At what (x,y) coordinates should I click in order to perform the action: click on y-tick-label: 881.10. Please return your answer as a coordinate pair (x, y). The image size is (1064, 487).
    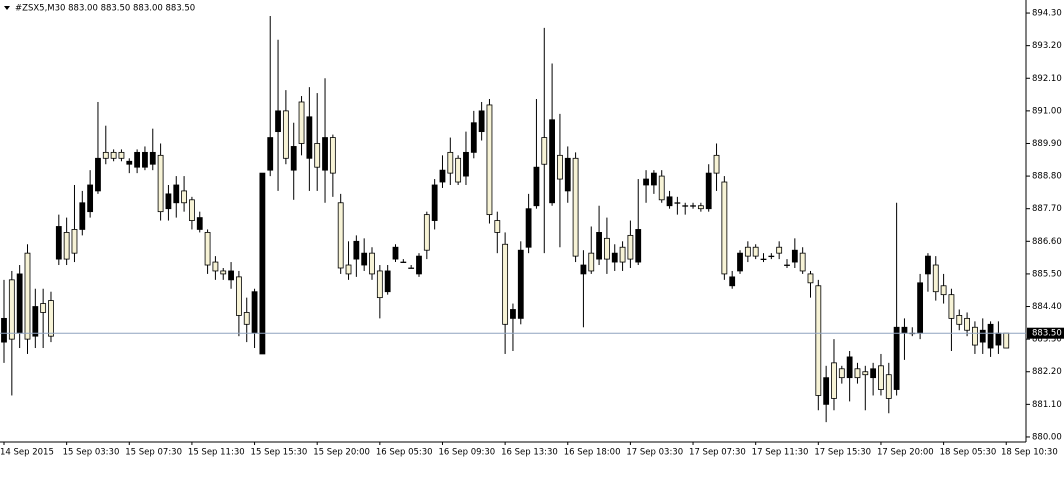
    Looking at the image, I should click on (1047, 405).